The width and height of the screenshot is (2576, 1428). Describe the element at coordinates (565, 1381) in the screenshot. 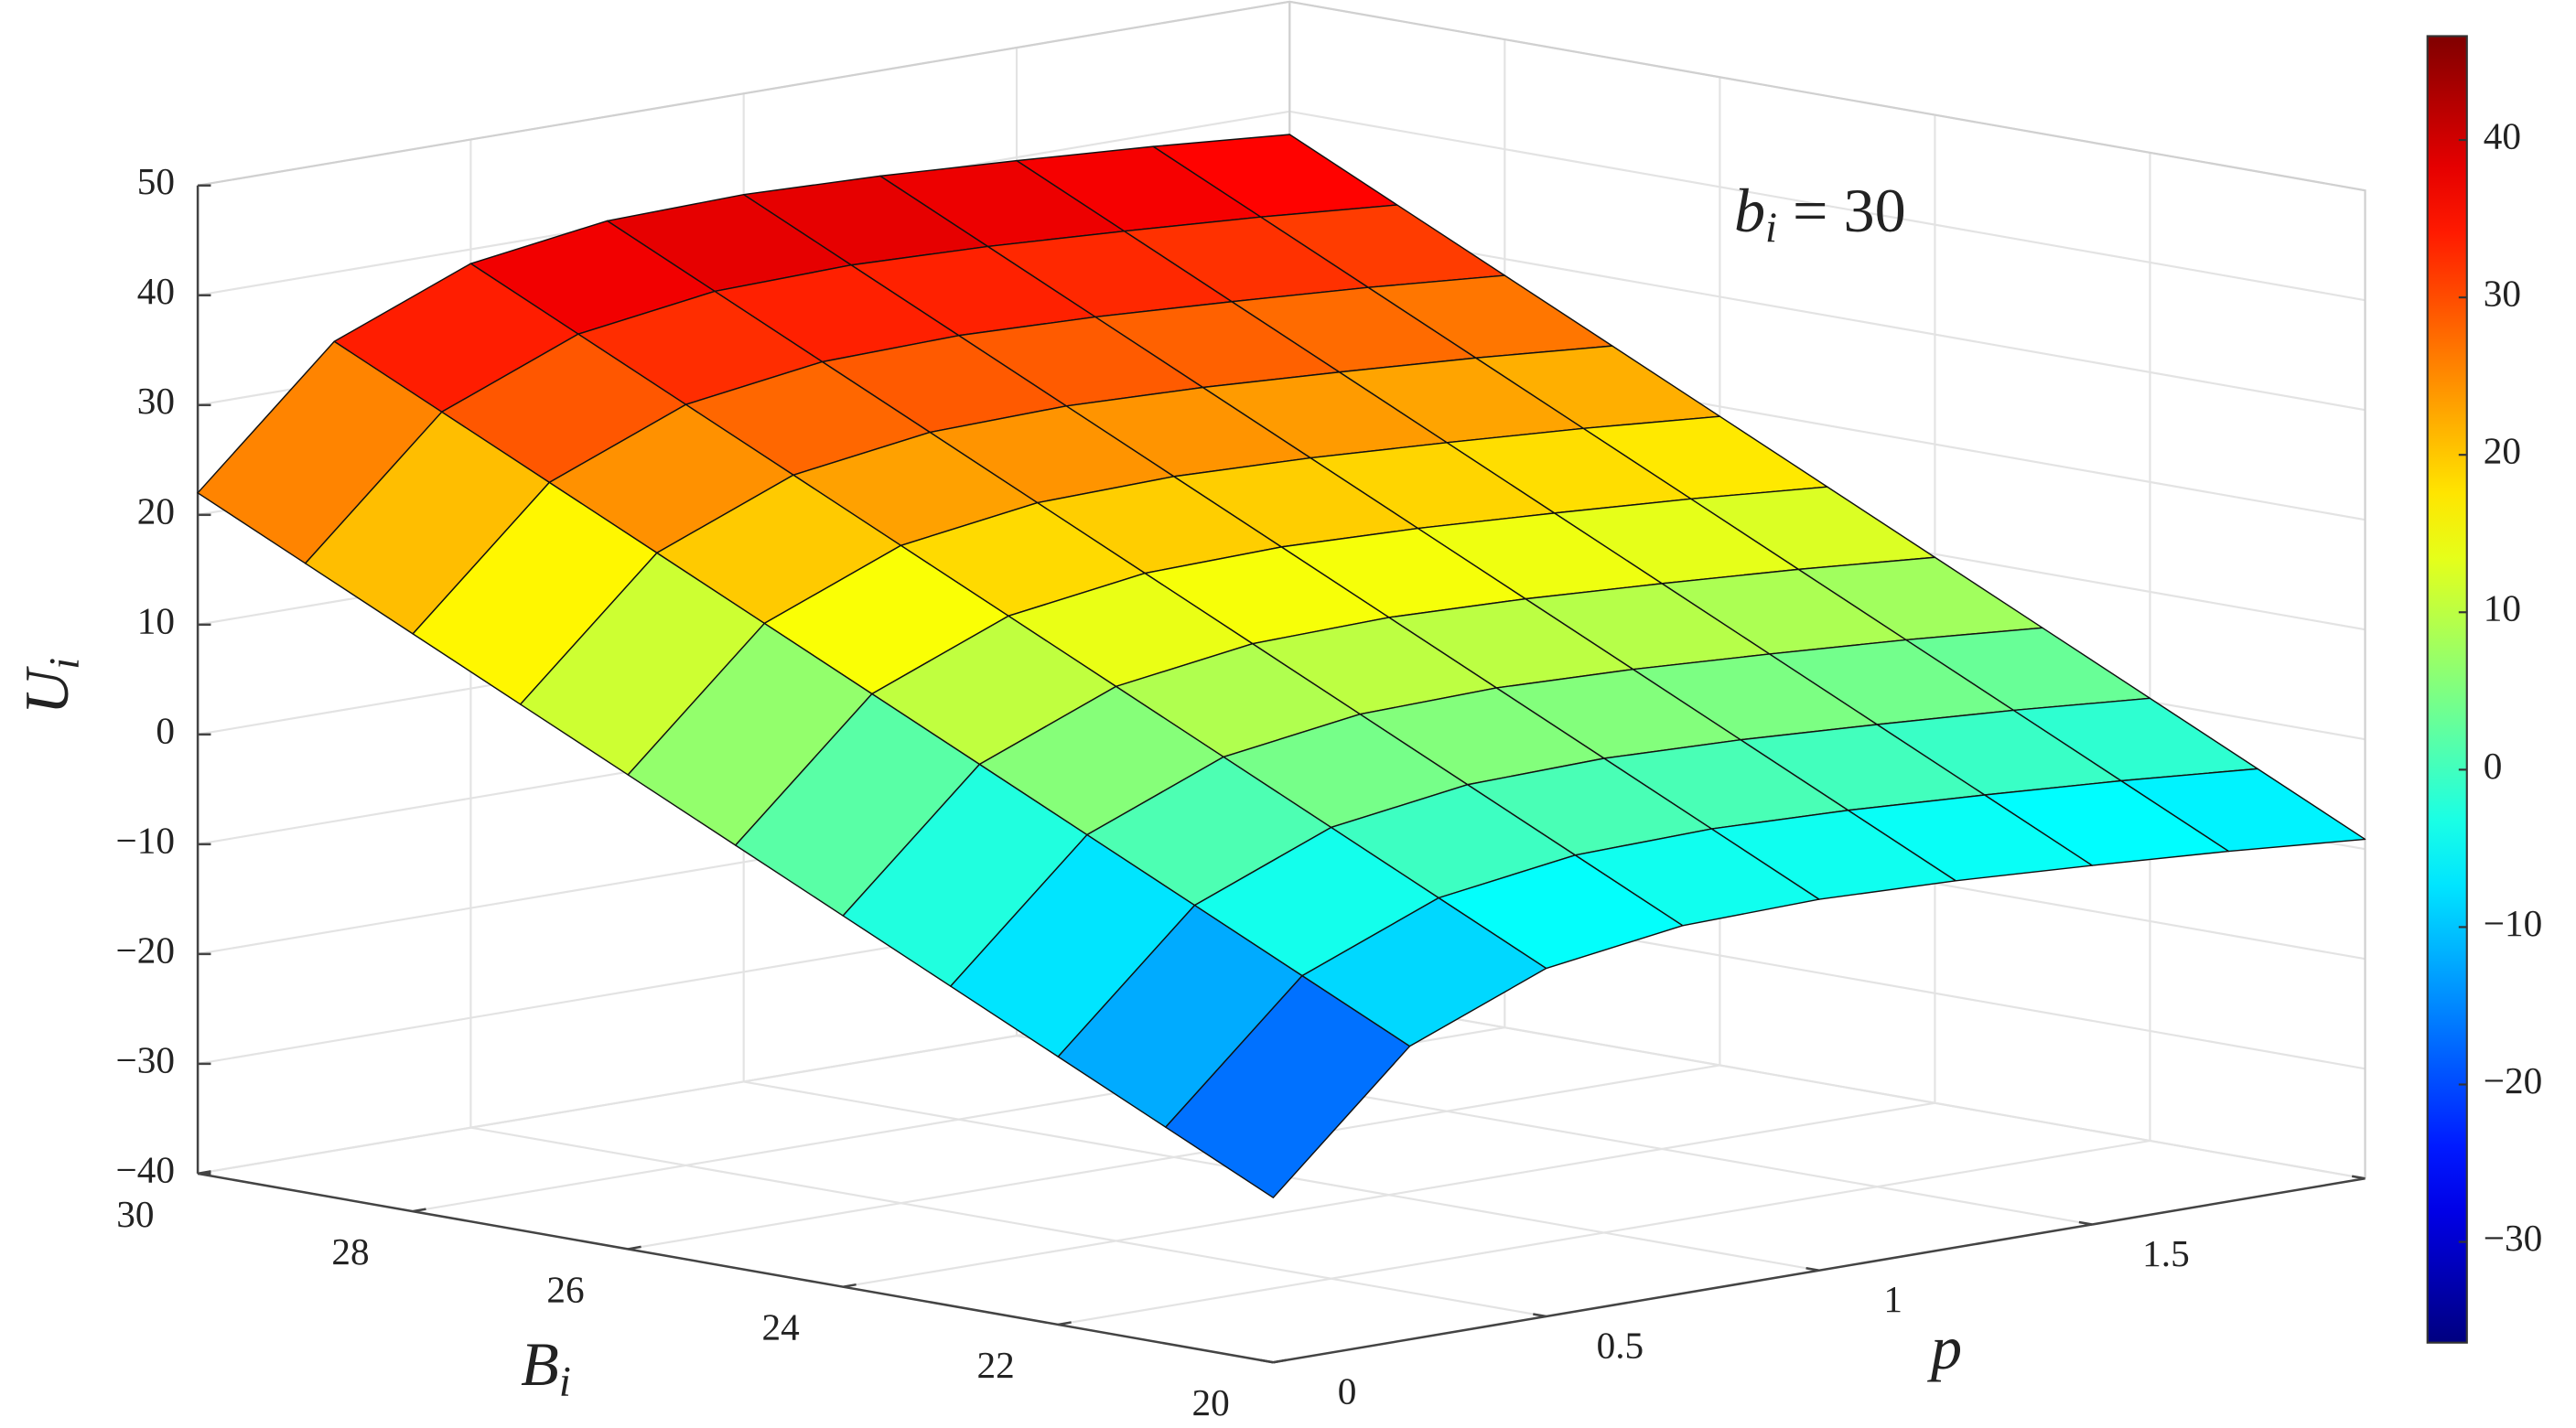

I see `x-axis-label-sub: i` at that location.